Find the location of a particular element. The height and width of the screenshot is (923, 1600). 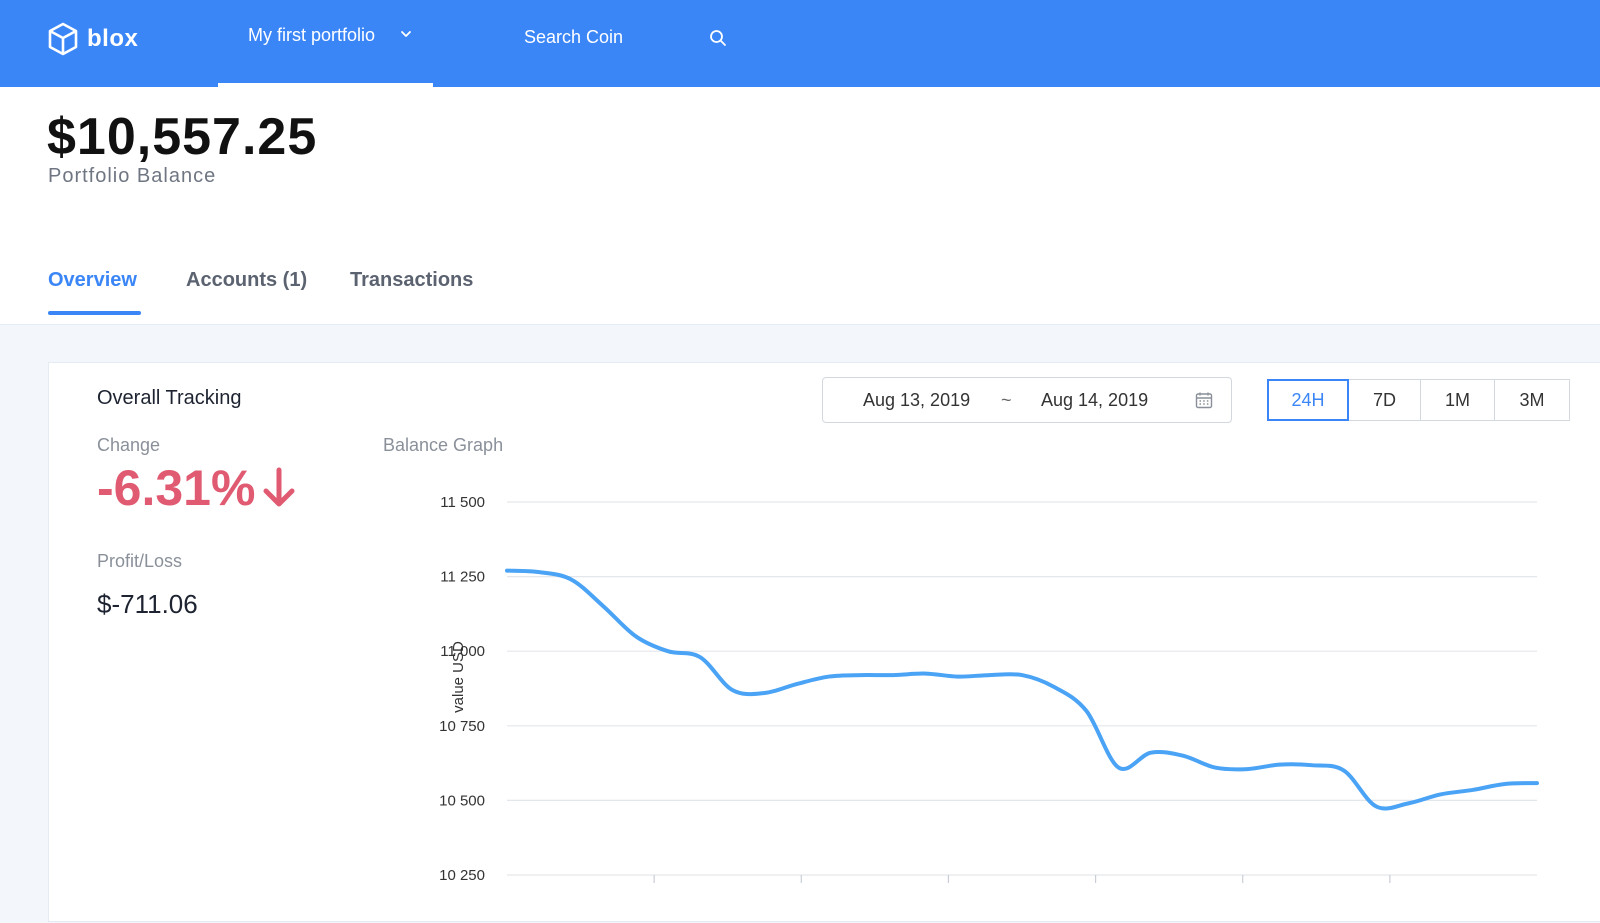

app-logo: blox is located at coordinates (92, 39).